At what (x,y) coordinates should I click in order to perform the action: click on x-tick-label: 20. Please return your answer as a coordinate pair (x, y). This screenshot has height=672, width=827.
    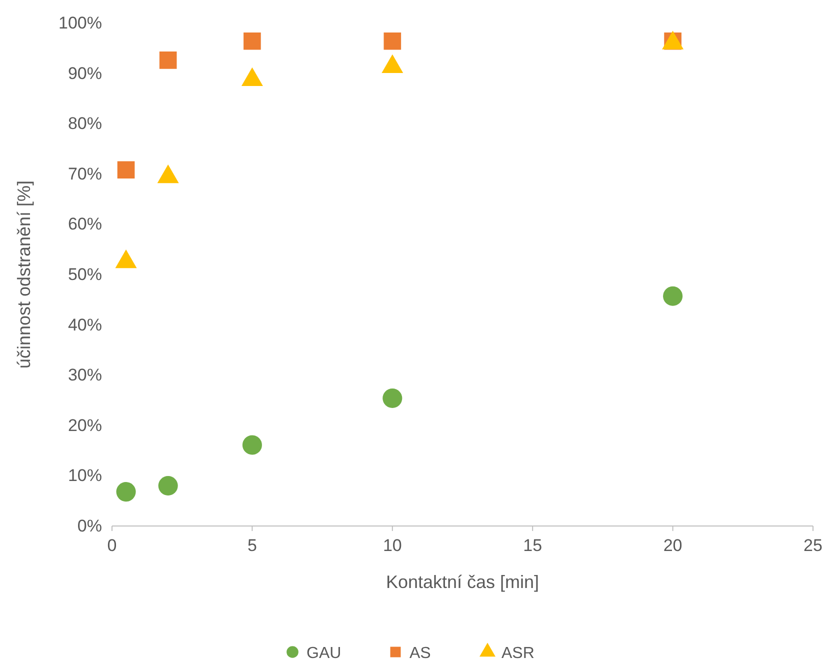
    Looking at the image, I should click on (672, 545).